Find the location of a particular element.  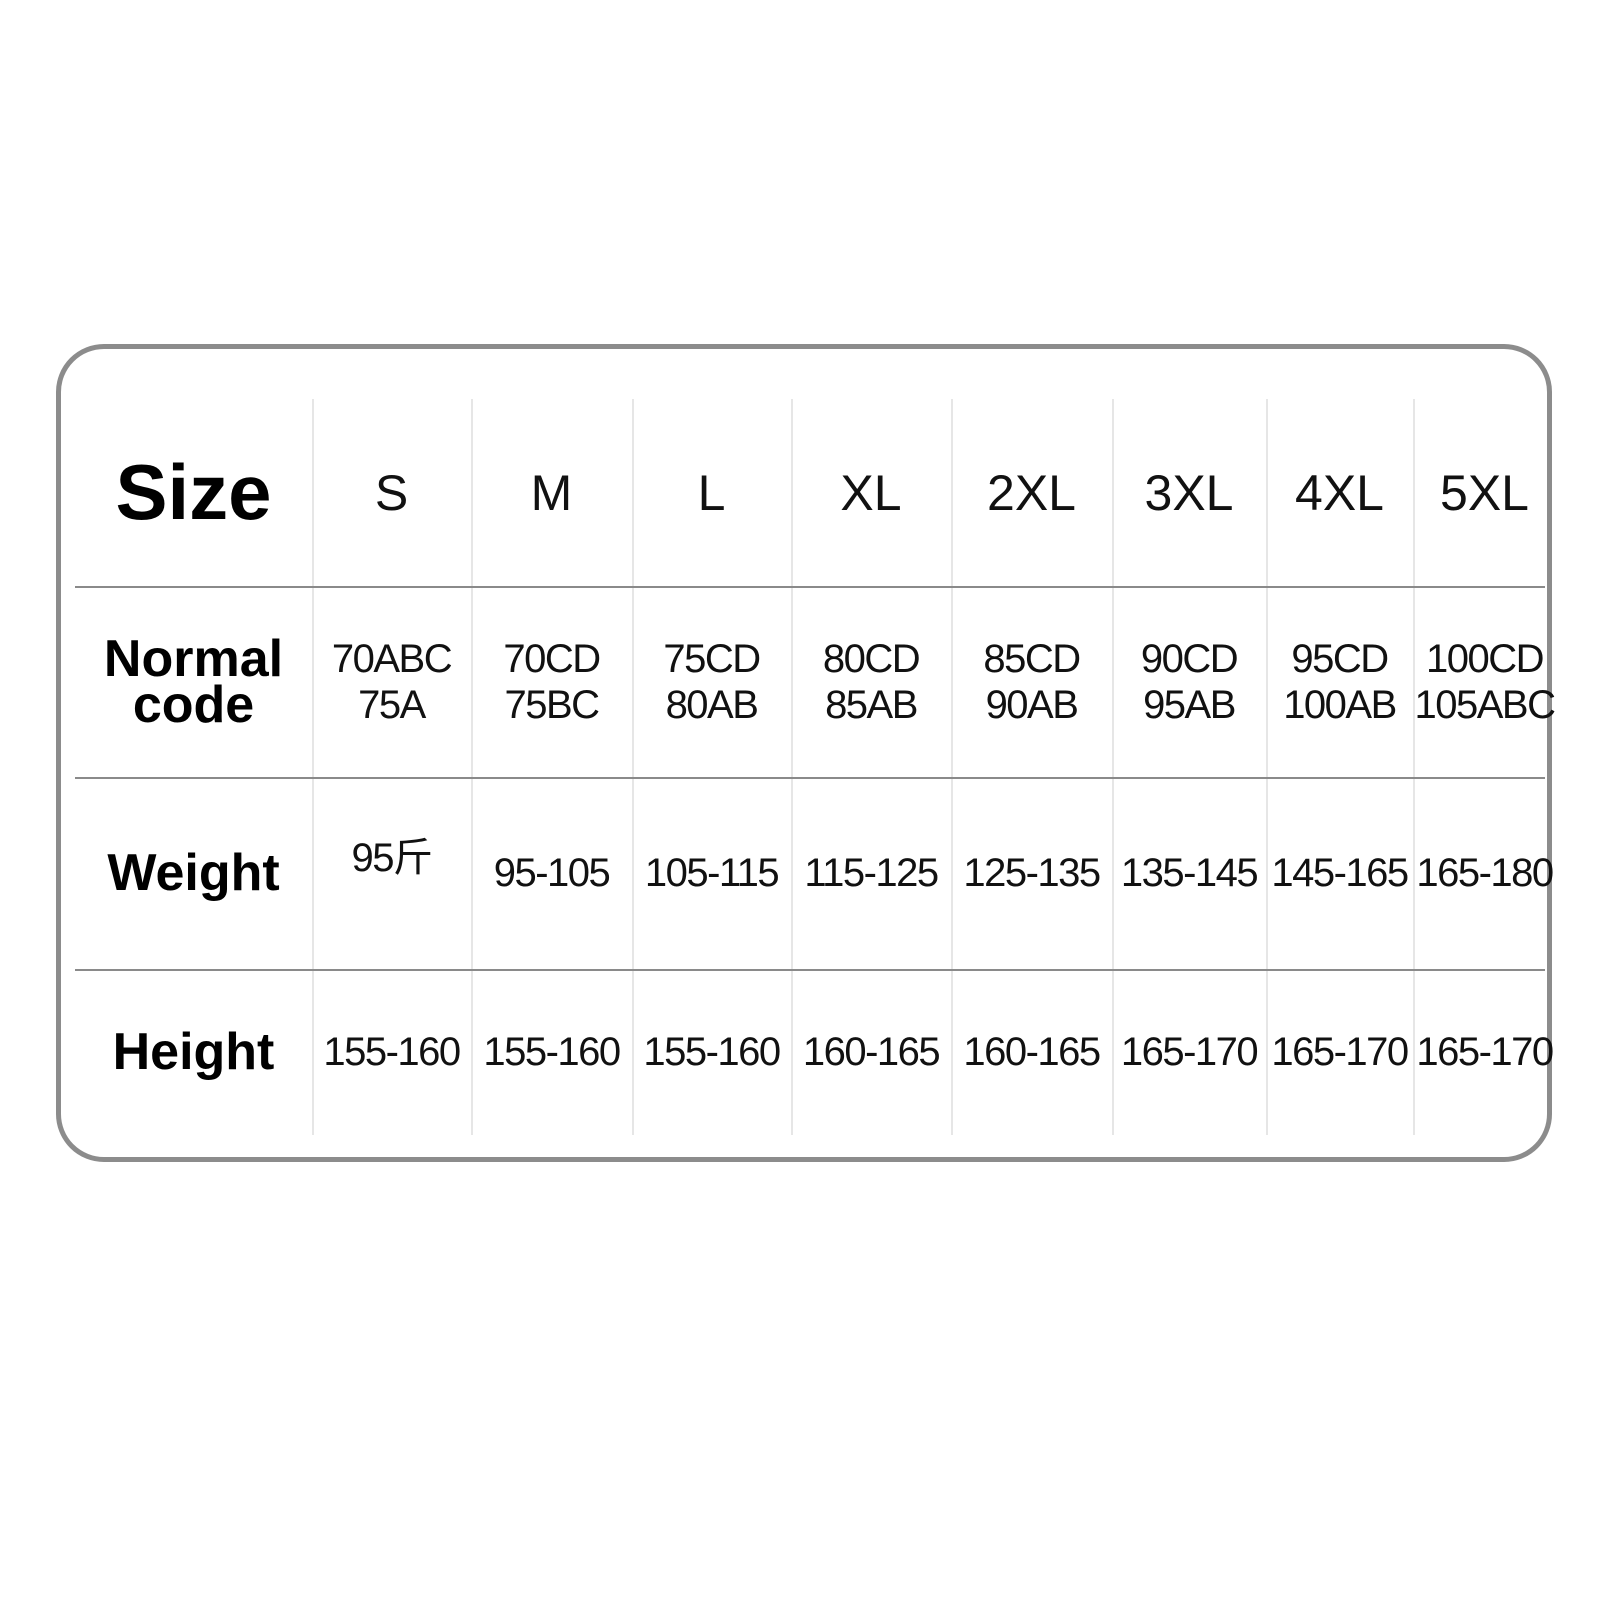

row-header-weight: Weight is located at coordinates (193, 873).